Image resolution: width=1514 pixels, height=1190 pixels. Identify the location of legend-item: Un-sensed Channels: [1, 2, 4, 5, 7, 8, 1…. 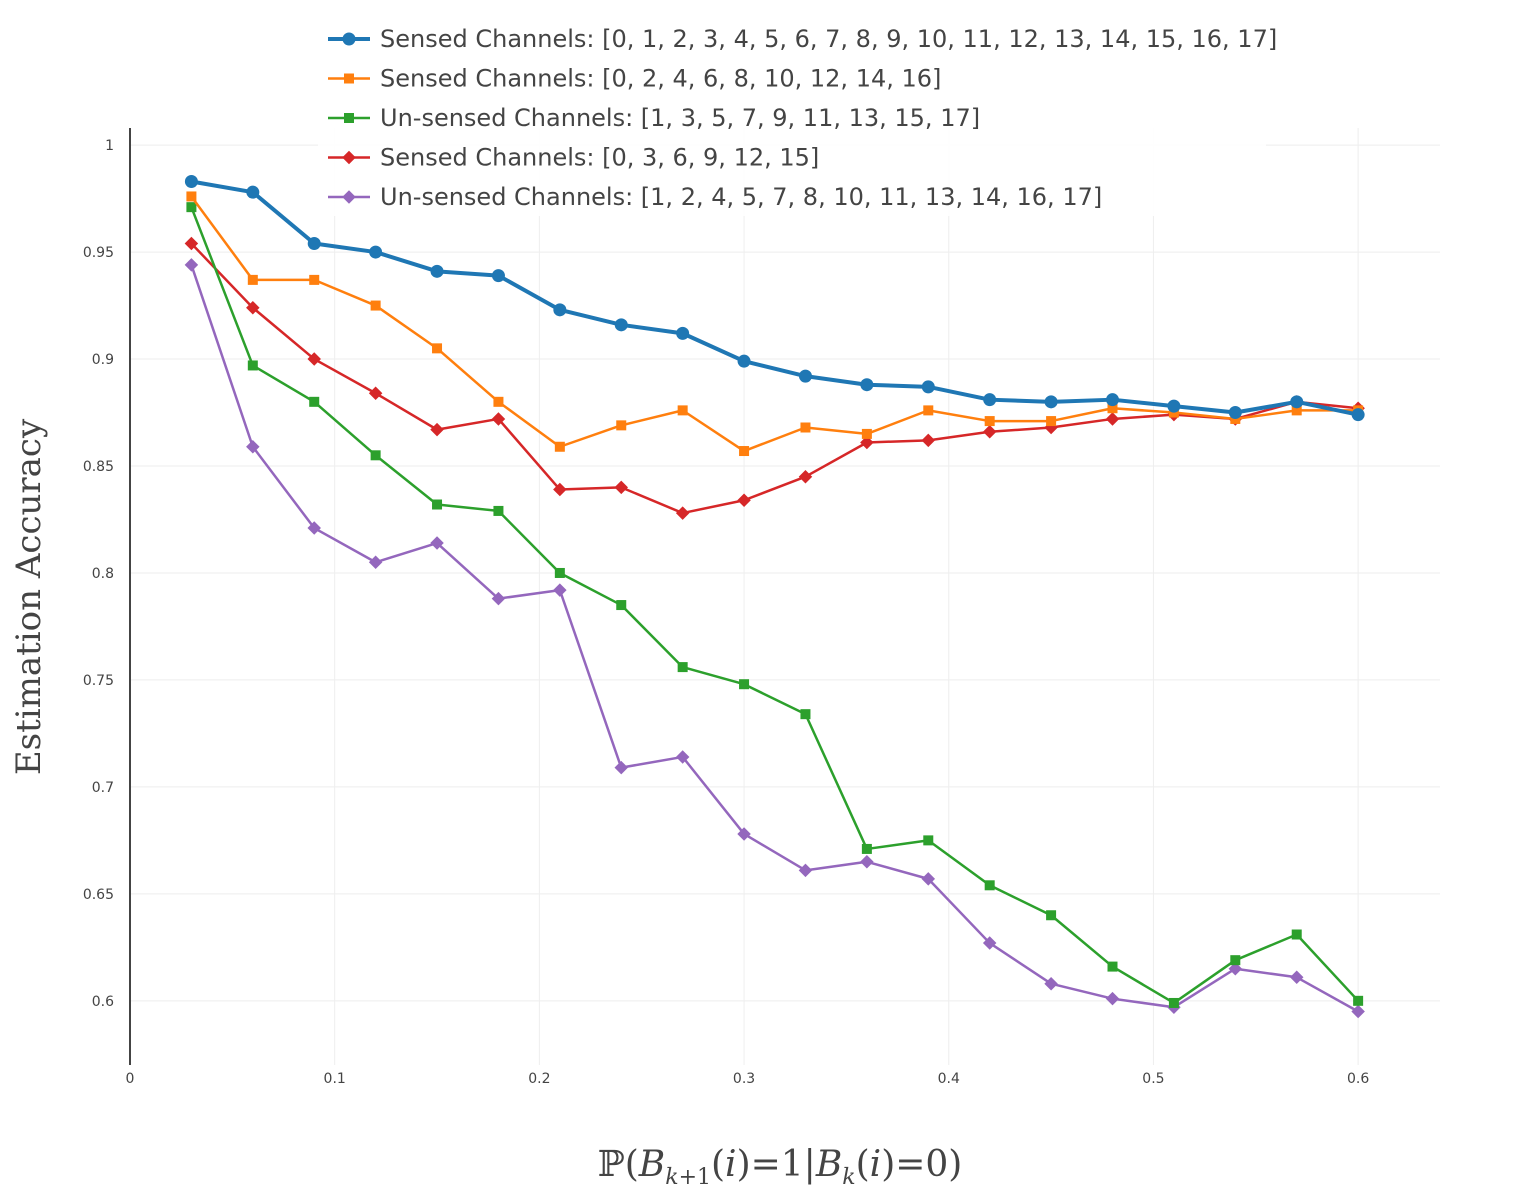
(715, 197).